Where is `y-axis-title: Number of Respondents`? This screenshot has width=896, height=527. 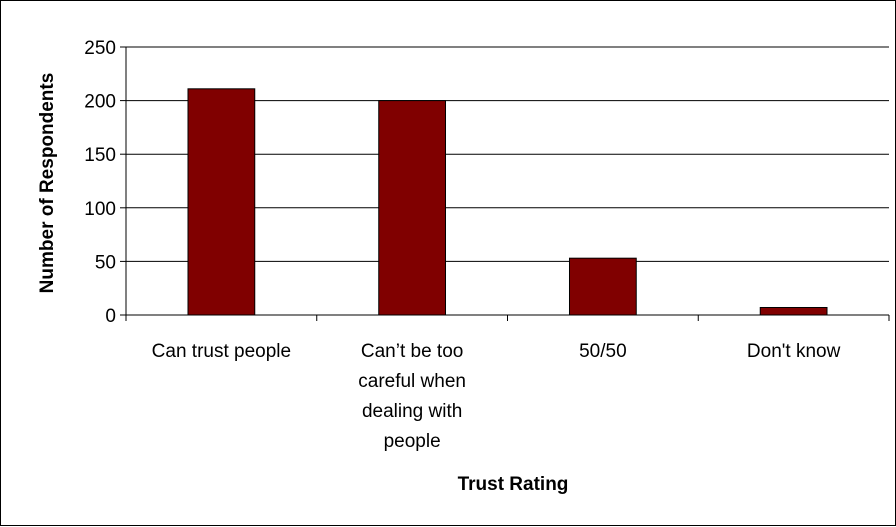 y-axis-title: Number of Respondents is located at coordinates (47, 183).